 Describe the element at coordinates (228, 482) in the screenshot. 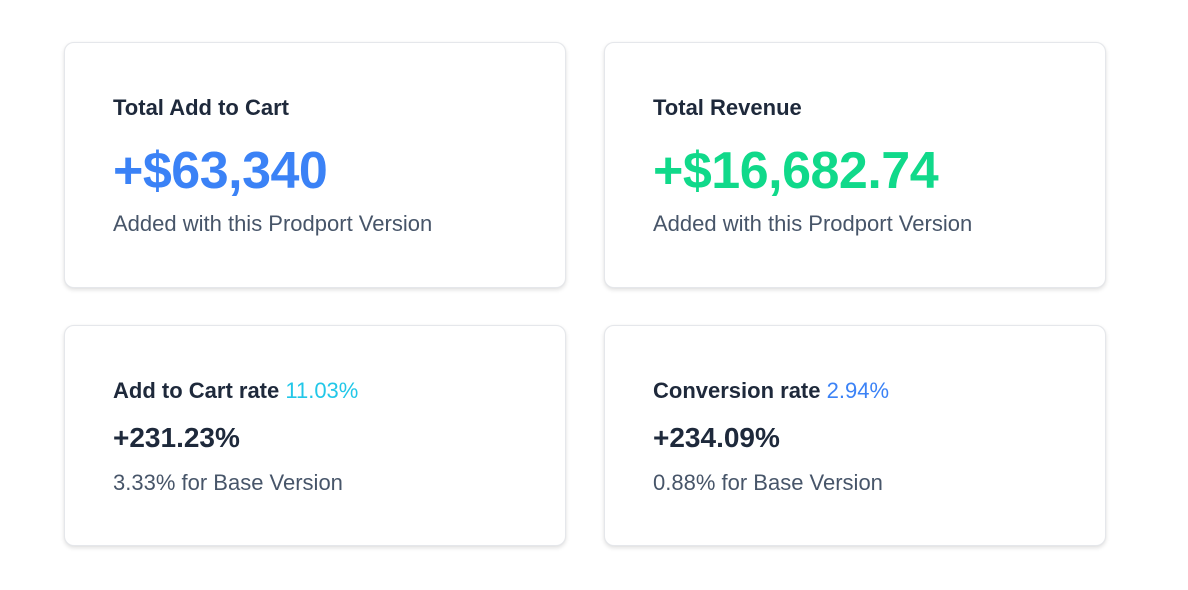

I see `base-version-rate: 3.33% for Base Version` at that location.